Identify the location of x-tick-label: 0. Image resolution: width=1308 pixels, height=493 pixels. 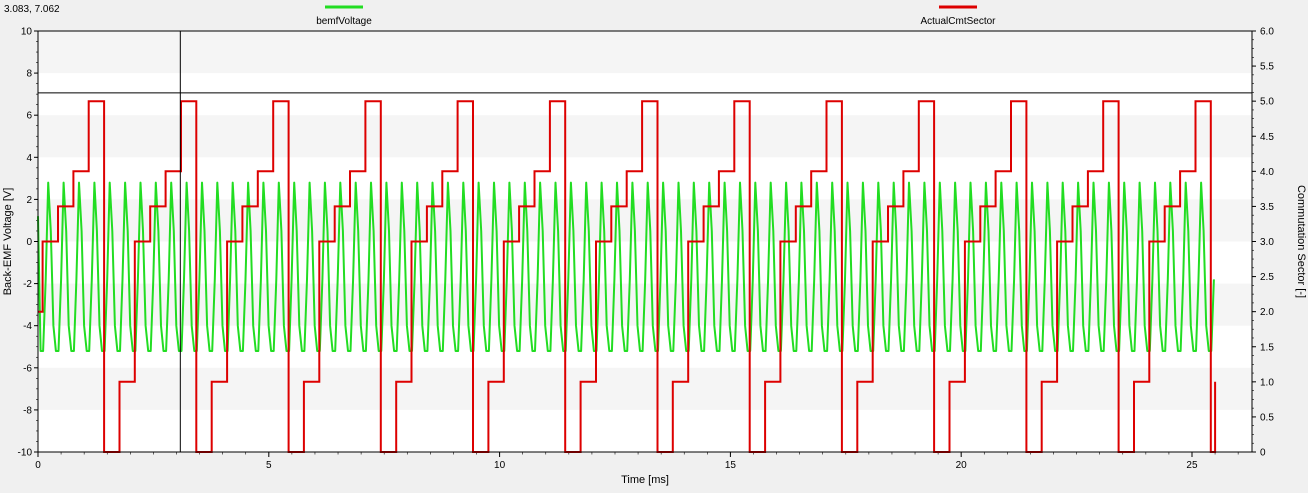
(38, 465).